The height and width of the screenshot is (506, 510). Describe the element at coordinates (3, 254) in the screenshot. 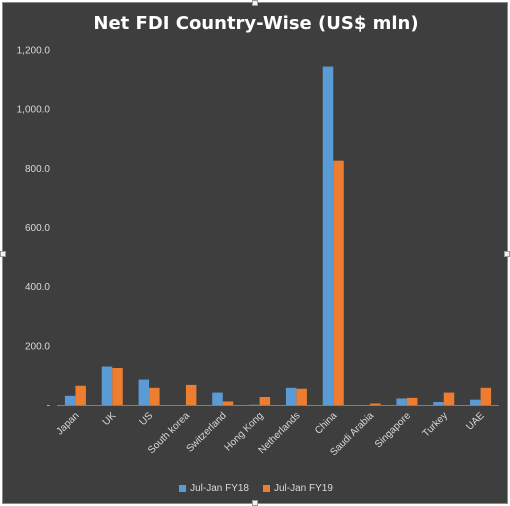

I see `resize-handle-left` at that location.